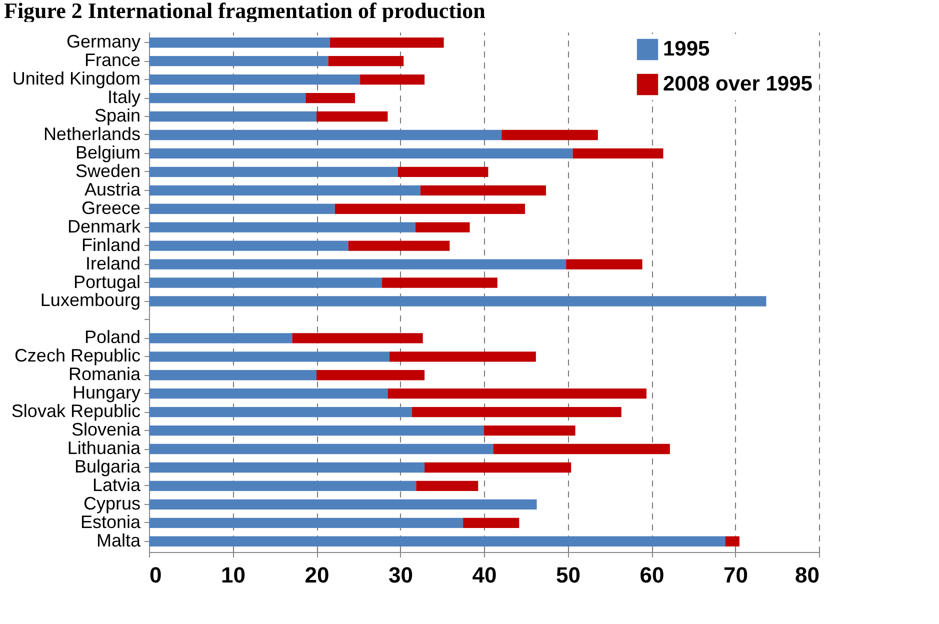 The height and width of the screenshot is (624, 939). I want to click on legend-label: 1995, so click(686, 49).